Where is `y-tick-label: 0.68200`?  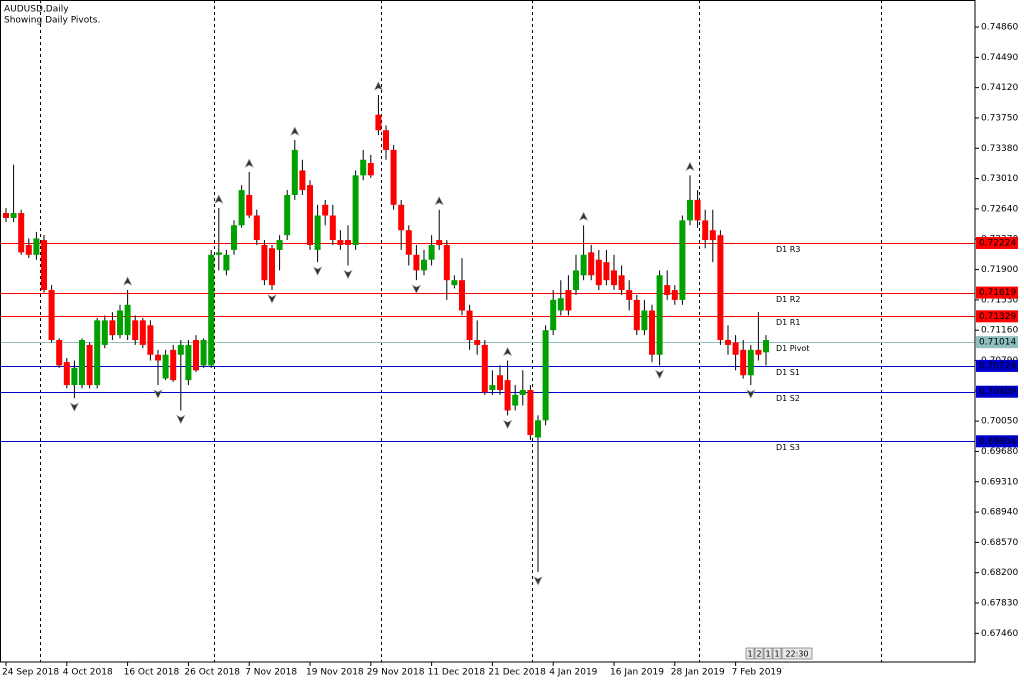 y-tick-label: 0.68200 is located at coordinates (999, 573).